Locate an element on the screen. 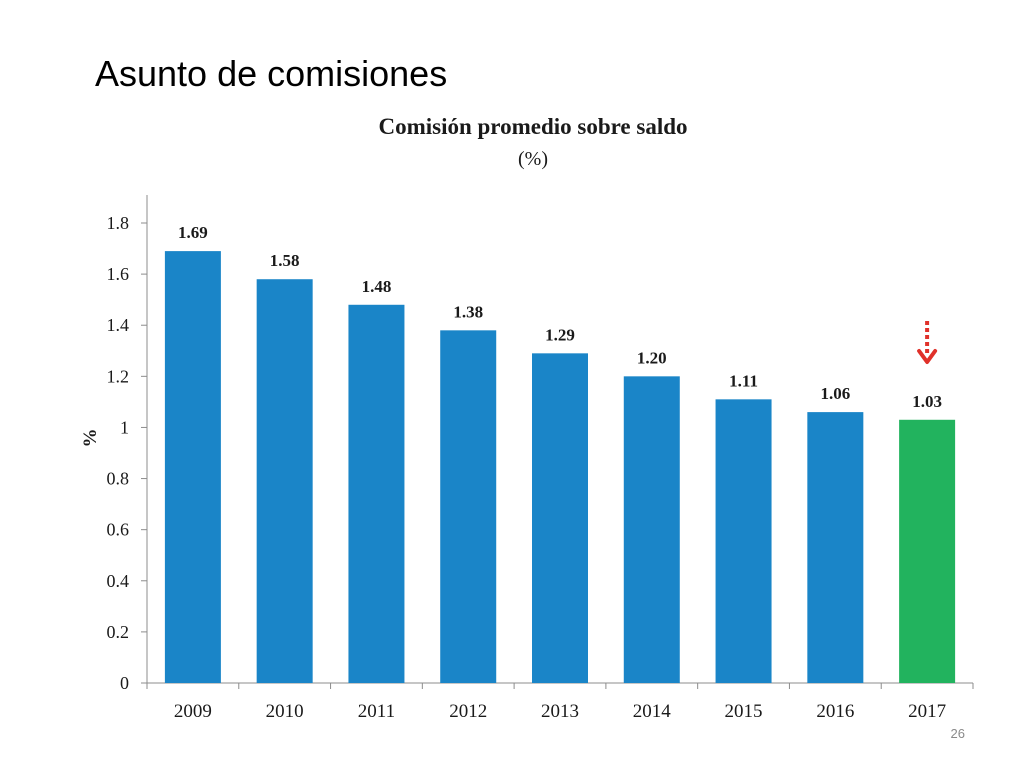  data-label: 1.11 is located at coordinates (743, 380).